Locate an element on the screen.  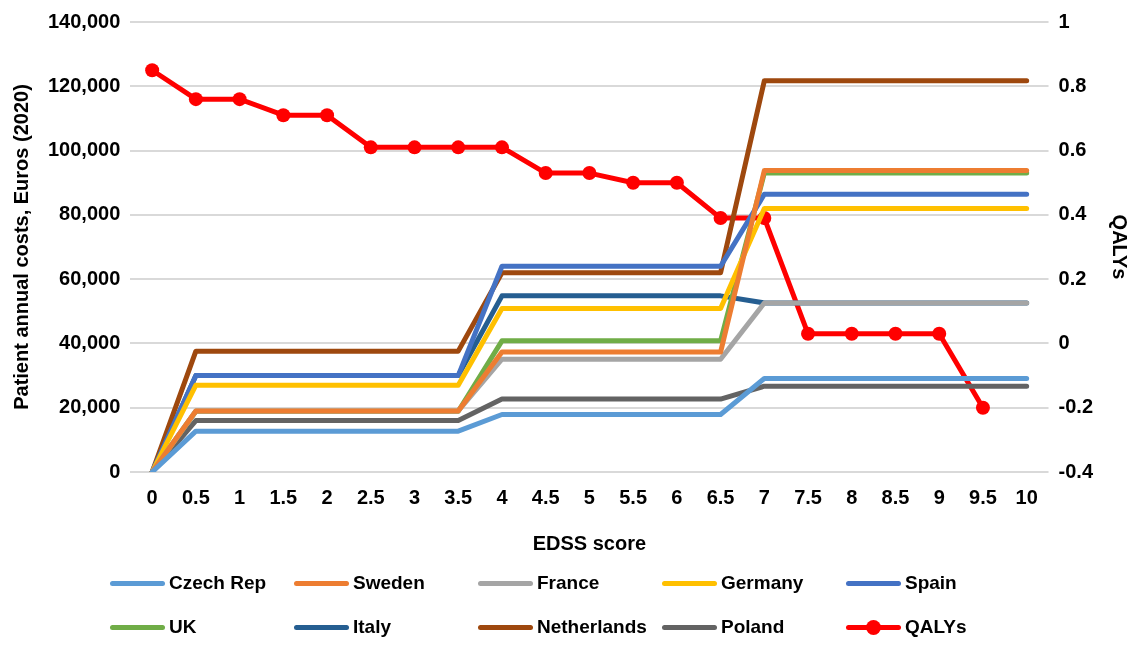
legend-label: Germany is located at coordinates (762, 583).